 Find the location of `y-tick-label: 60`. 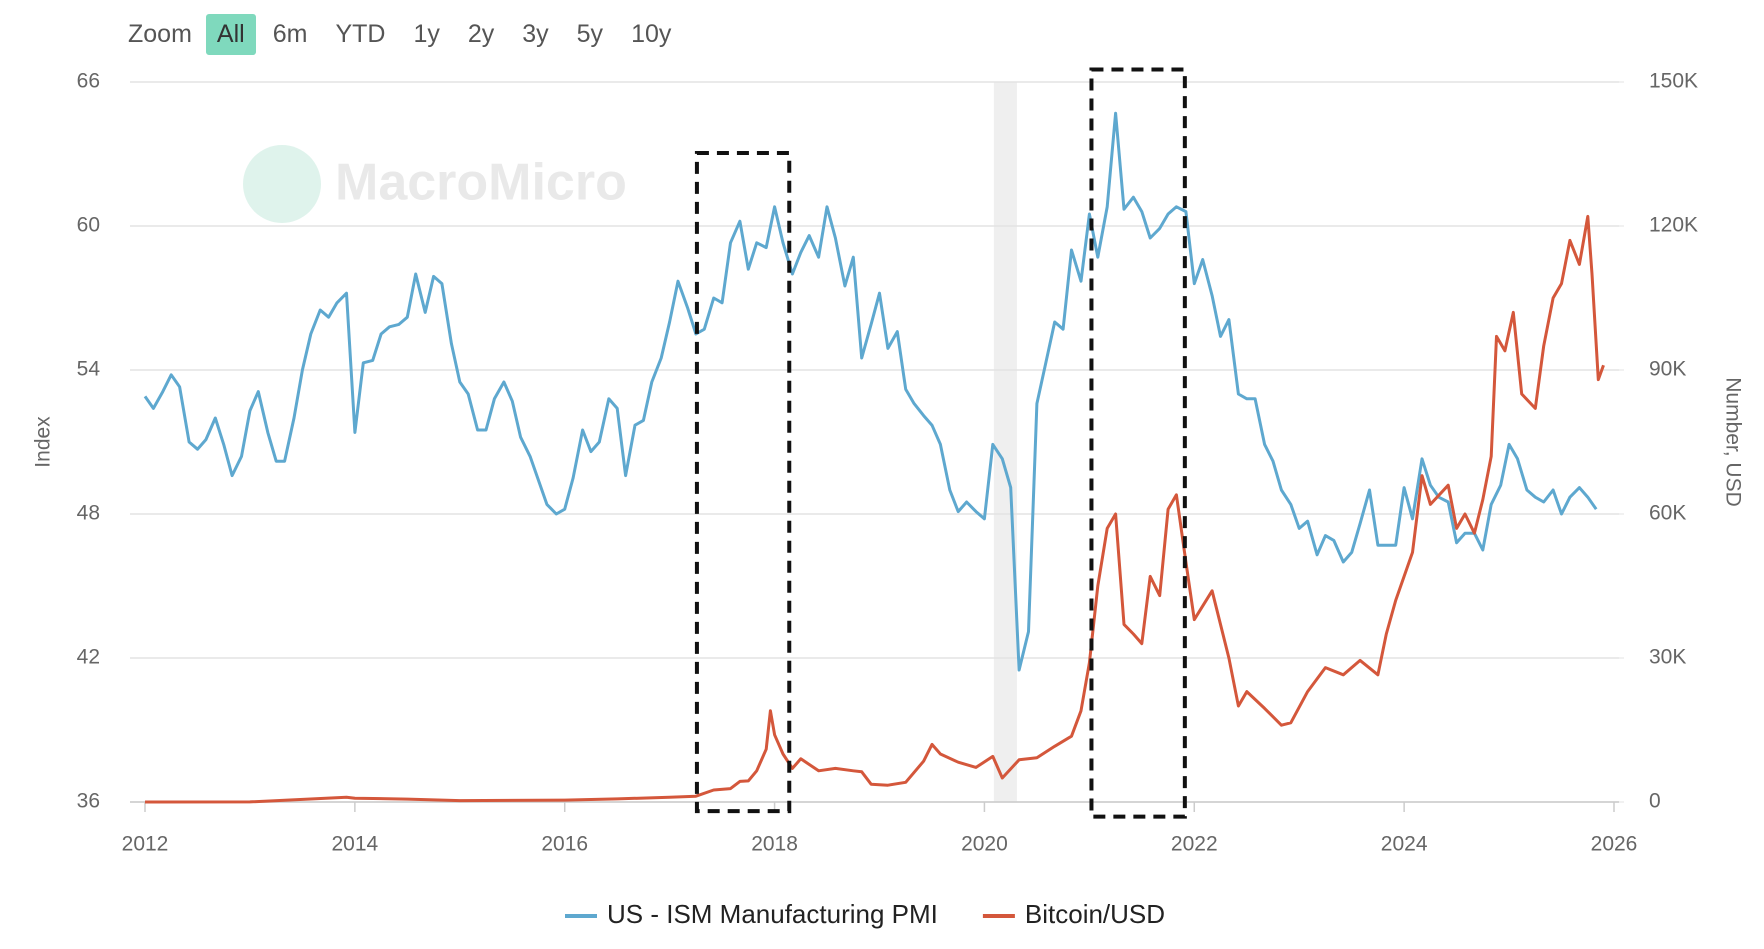

y-tick-label: 60 is located at coordinates (88, 225).